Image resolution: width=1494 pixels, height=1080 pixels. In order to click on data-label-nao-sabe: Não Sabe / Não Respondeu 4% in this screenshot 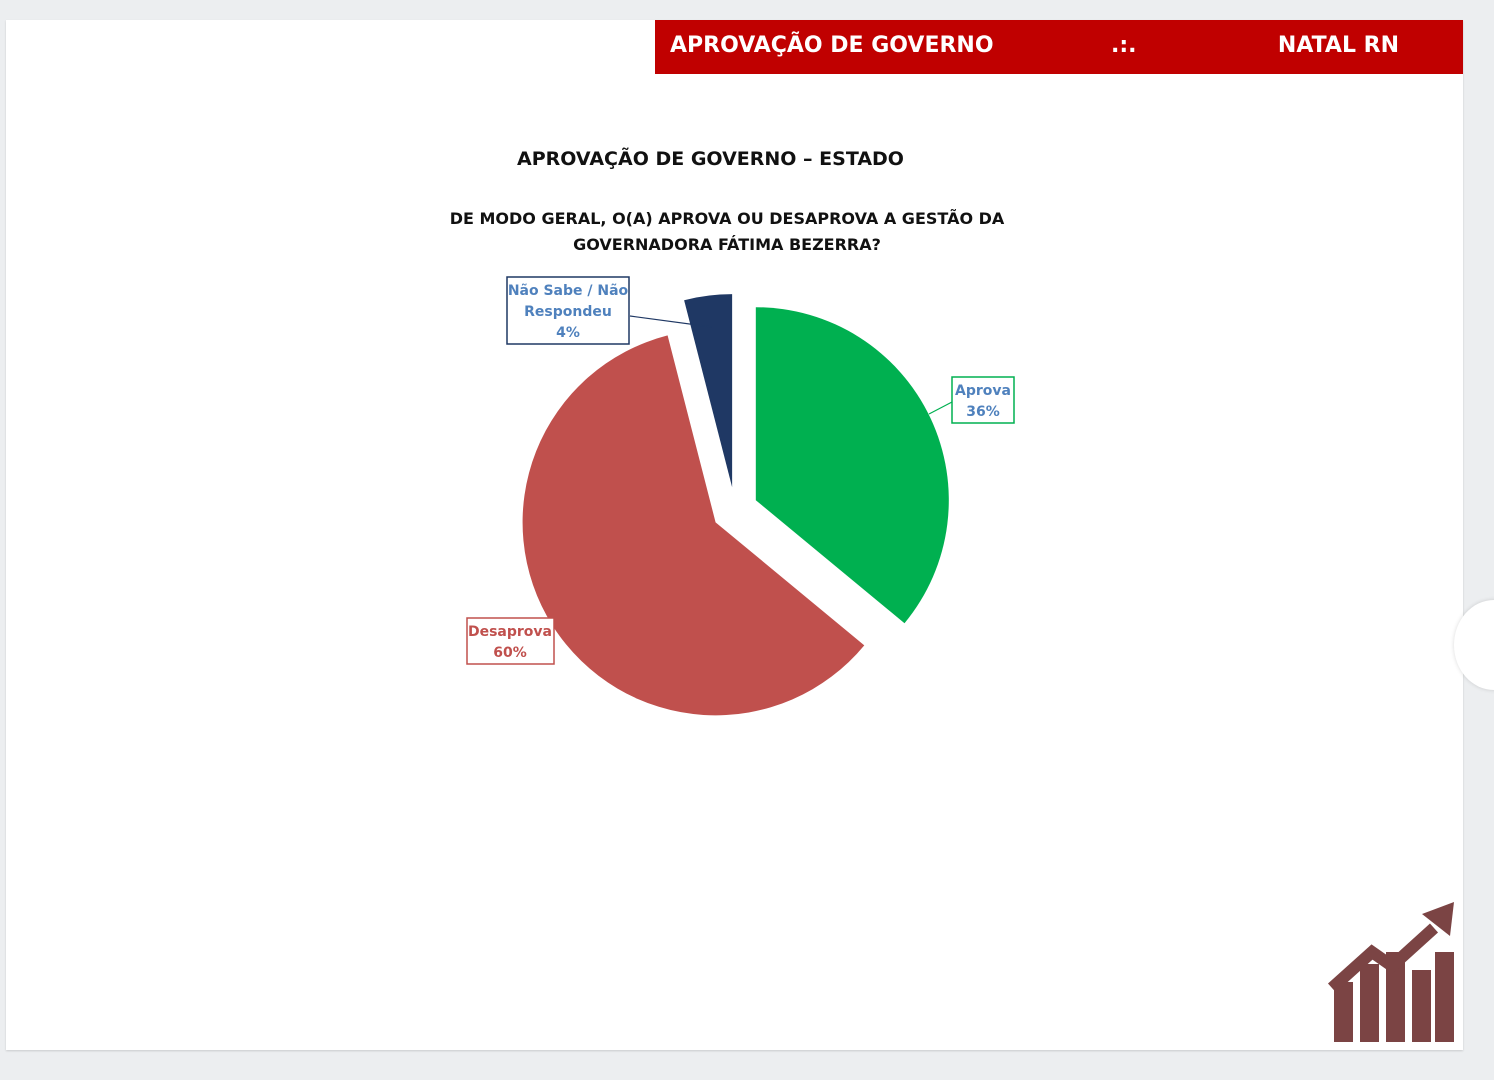, I will do `click(568, 310)`.